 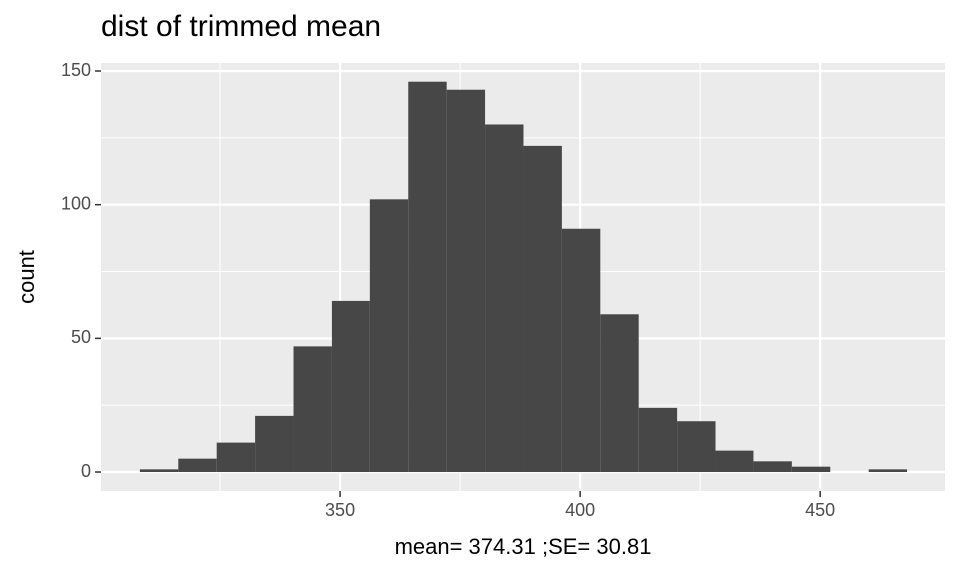 I want to click on x-tick-label: 450, so click(x=820, y=510).